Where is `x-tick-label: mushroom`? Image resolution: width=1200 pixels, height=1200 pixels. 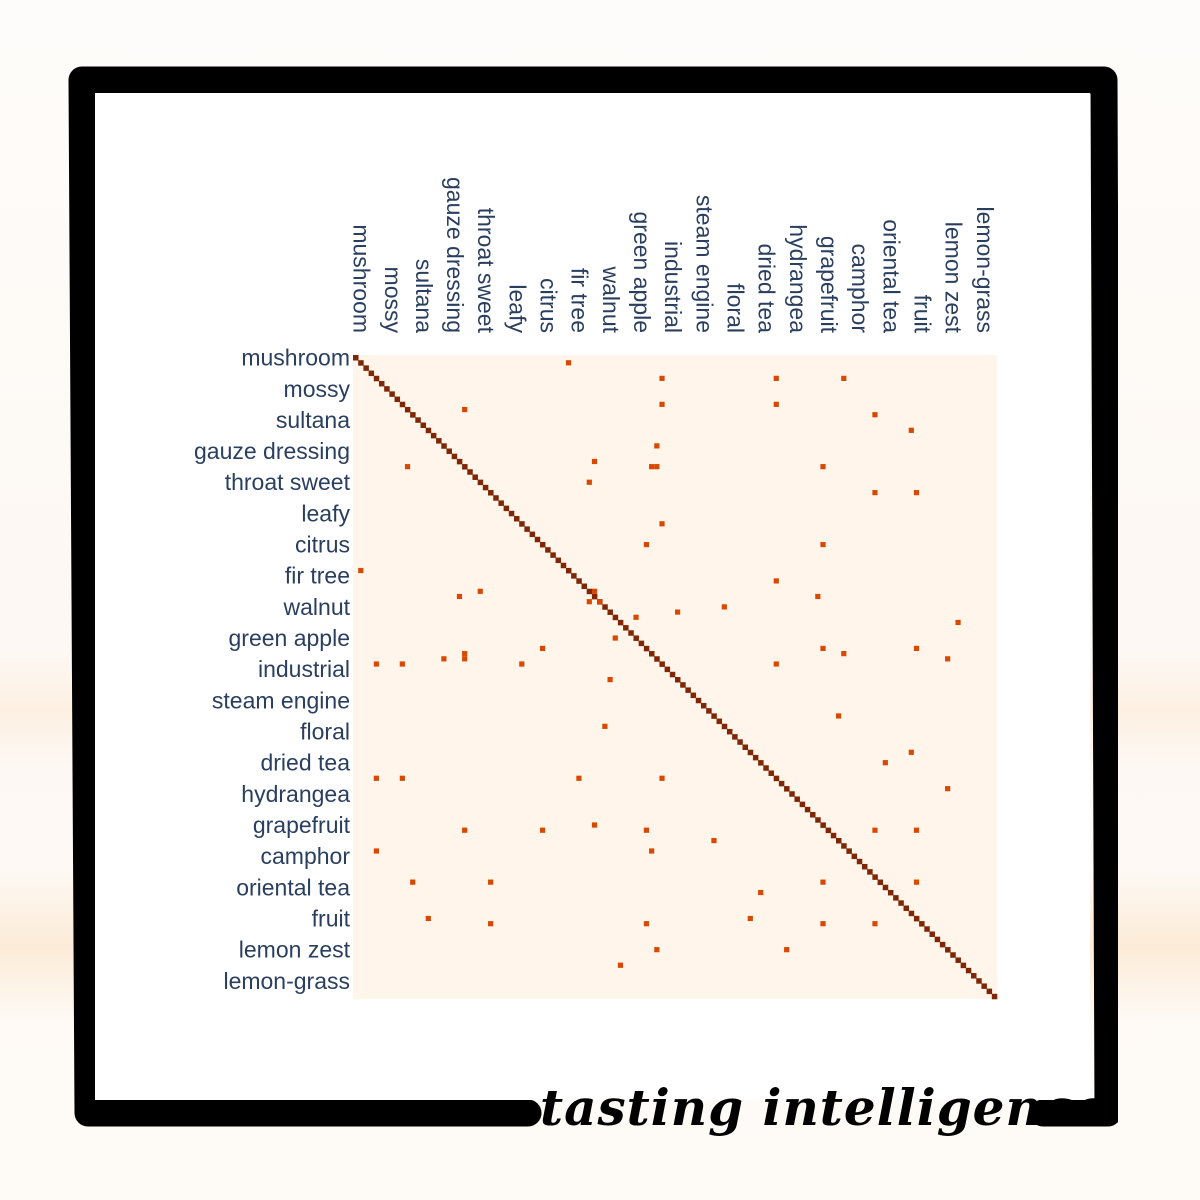 x-tick-label: mushroom is located at coordinates (362, 278).